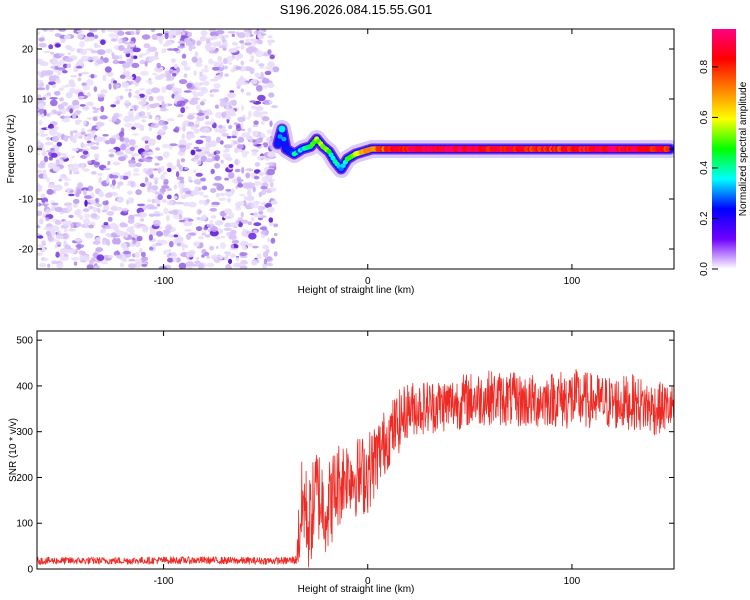 This screenshot has width=750, height=600. Describe the element at coordinates (284, 139) in the screenshot. I see `signal-track-cell` at that location.